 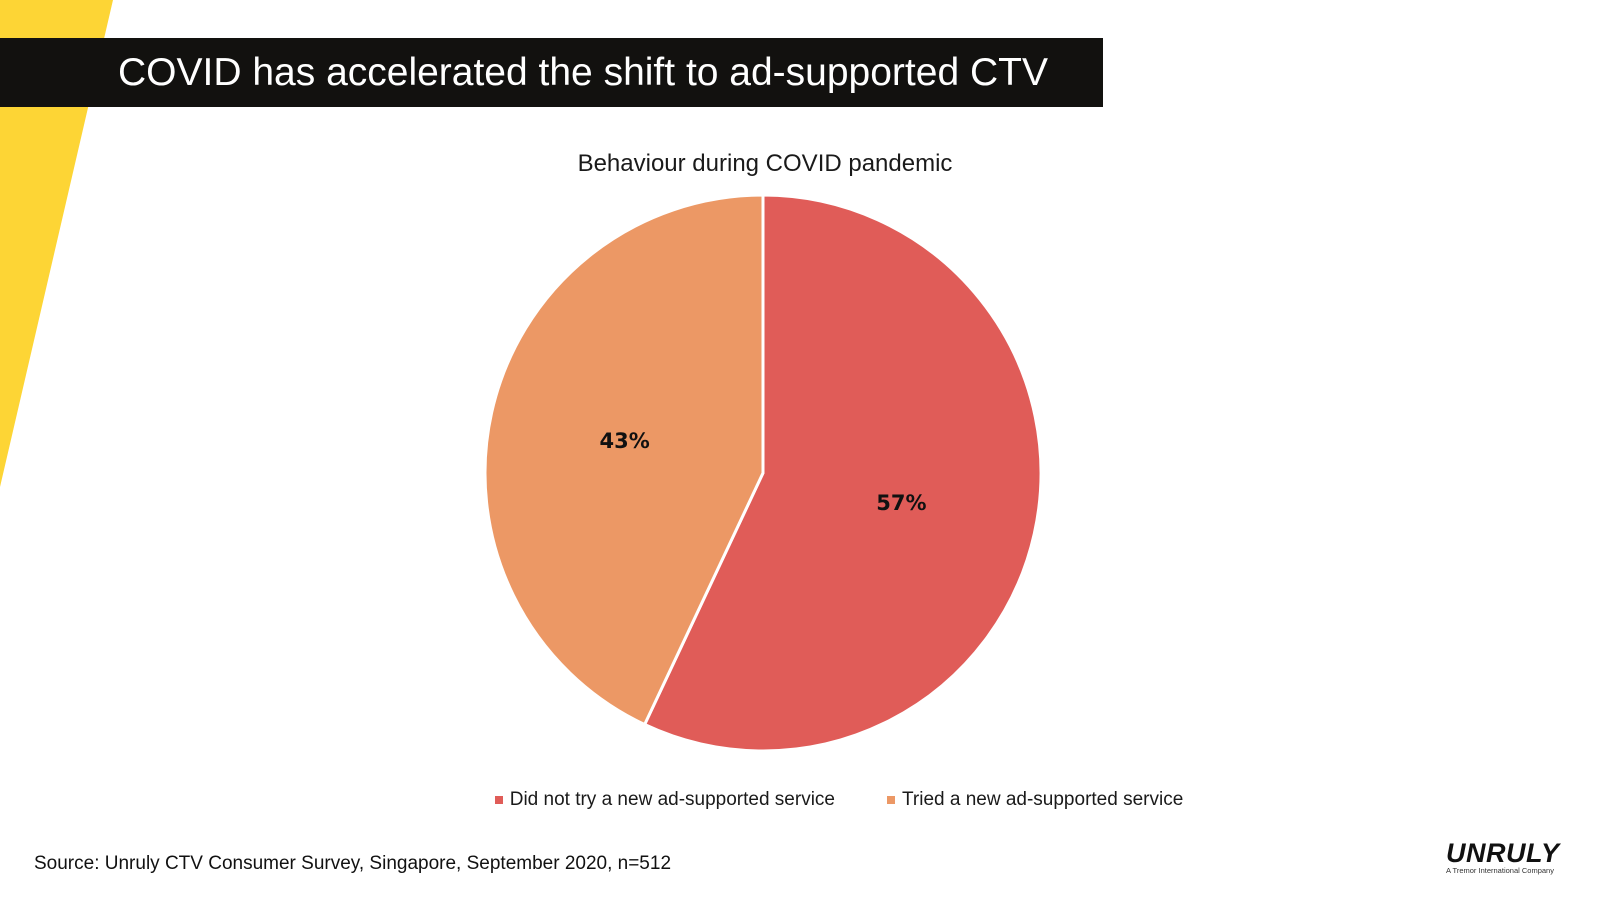 What do you see at coordinates (1500, 870) in the screenshot?
I see `logo-tagline: A Tremor International Company` at bounding box center [1500, 870].